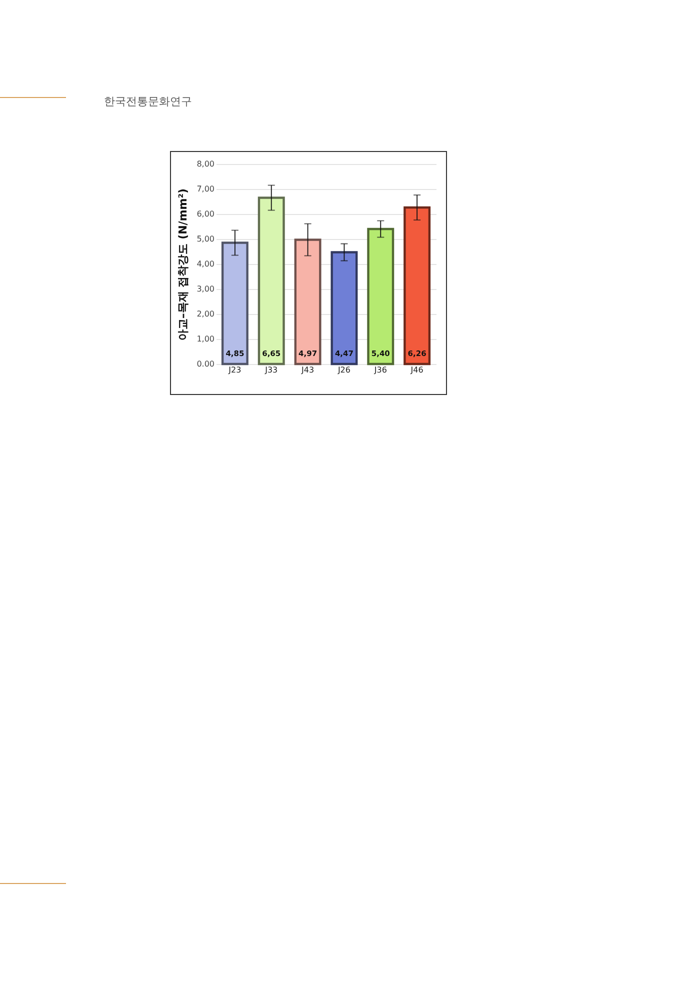 The width and height of the screenshot is (689, 990). What do you see at coordinates (417, 370) in the screenshot?
I see `x-tick-label: J46` at bounding box center [417, 370].